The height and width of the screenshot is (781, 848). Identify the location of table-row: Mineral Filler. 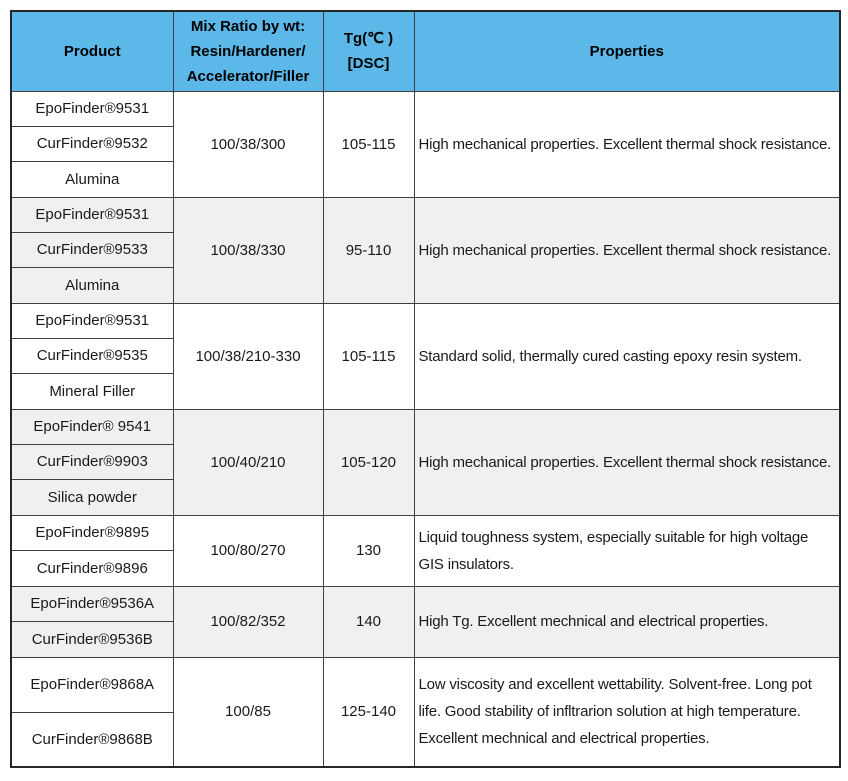
(425, 391).